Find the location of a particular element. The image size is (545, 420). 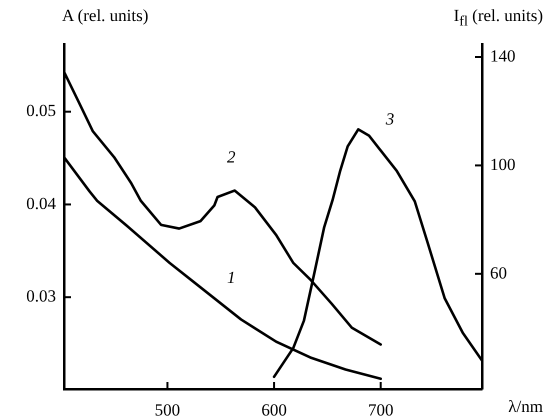

y2-tick-label: 100 is located at coordinates (503, 164).